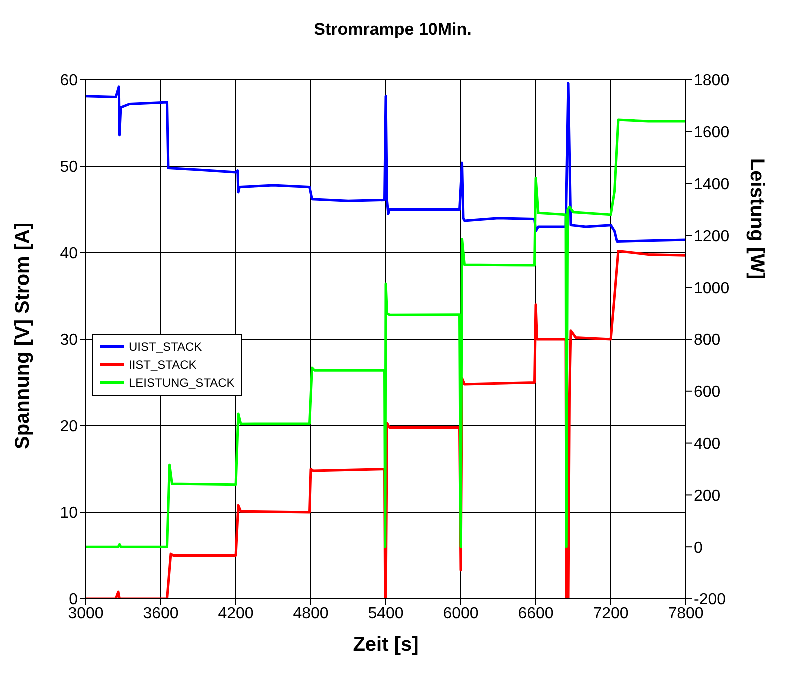 The image size is (785, 684). What do you see at coordinates (182, 383) in the screenshot?
I see `legend-label: LEISTUNG_STACK` at bounding box center [182, 383].